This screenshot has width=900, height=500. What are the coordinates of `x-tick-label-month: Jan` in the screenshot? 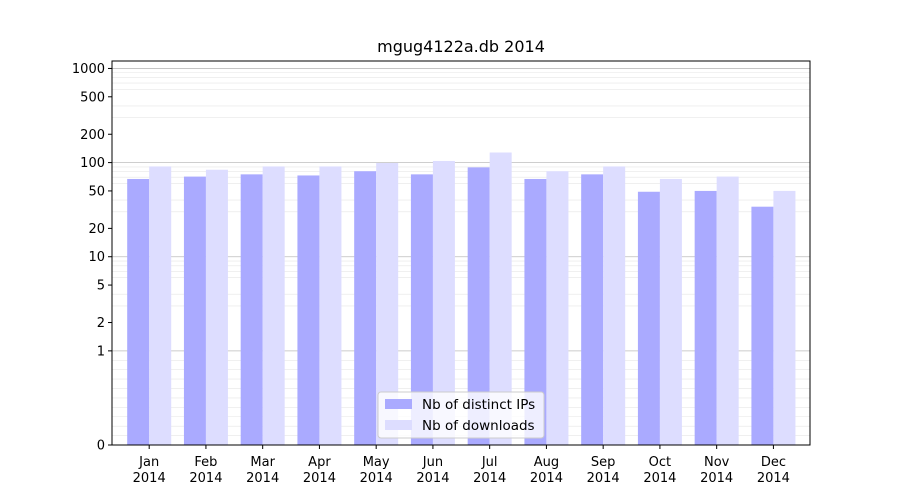 It's located at (148, 462).